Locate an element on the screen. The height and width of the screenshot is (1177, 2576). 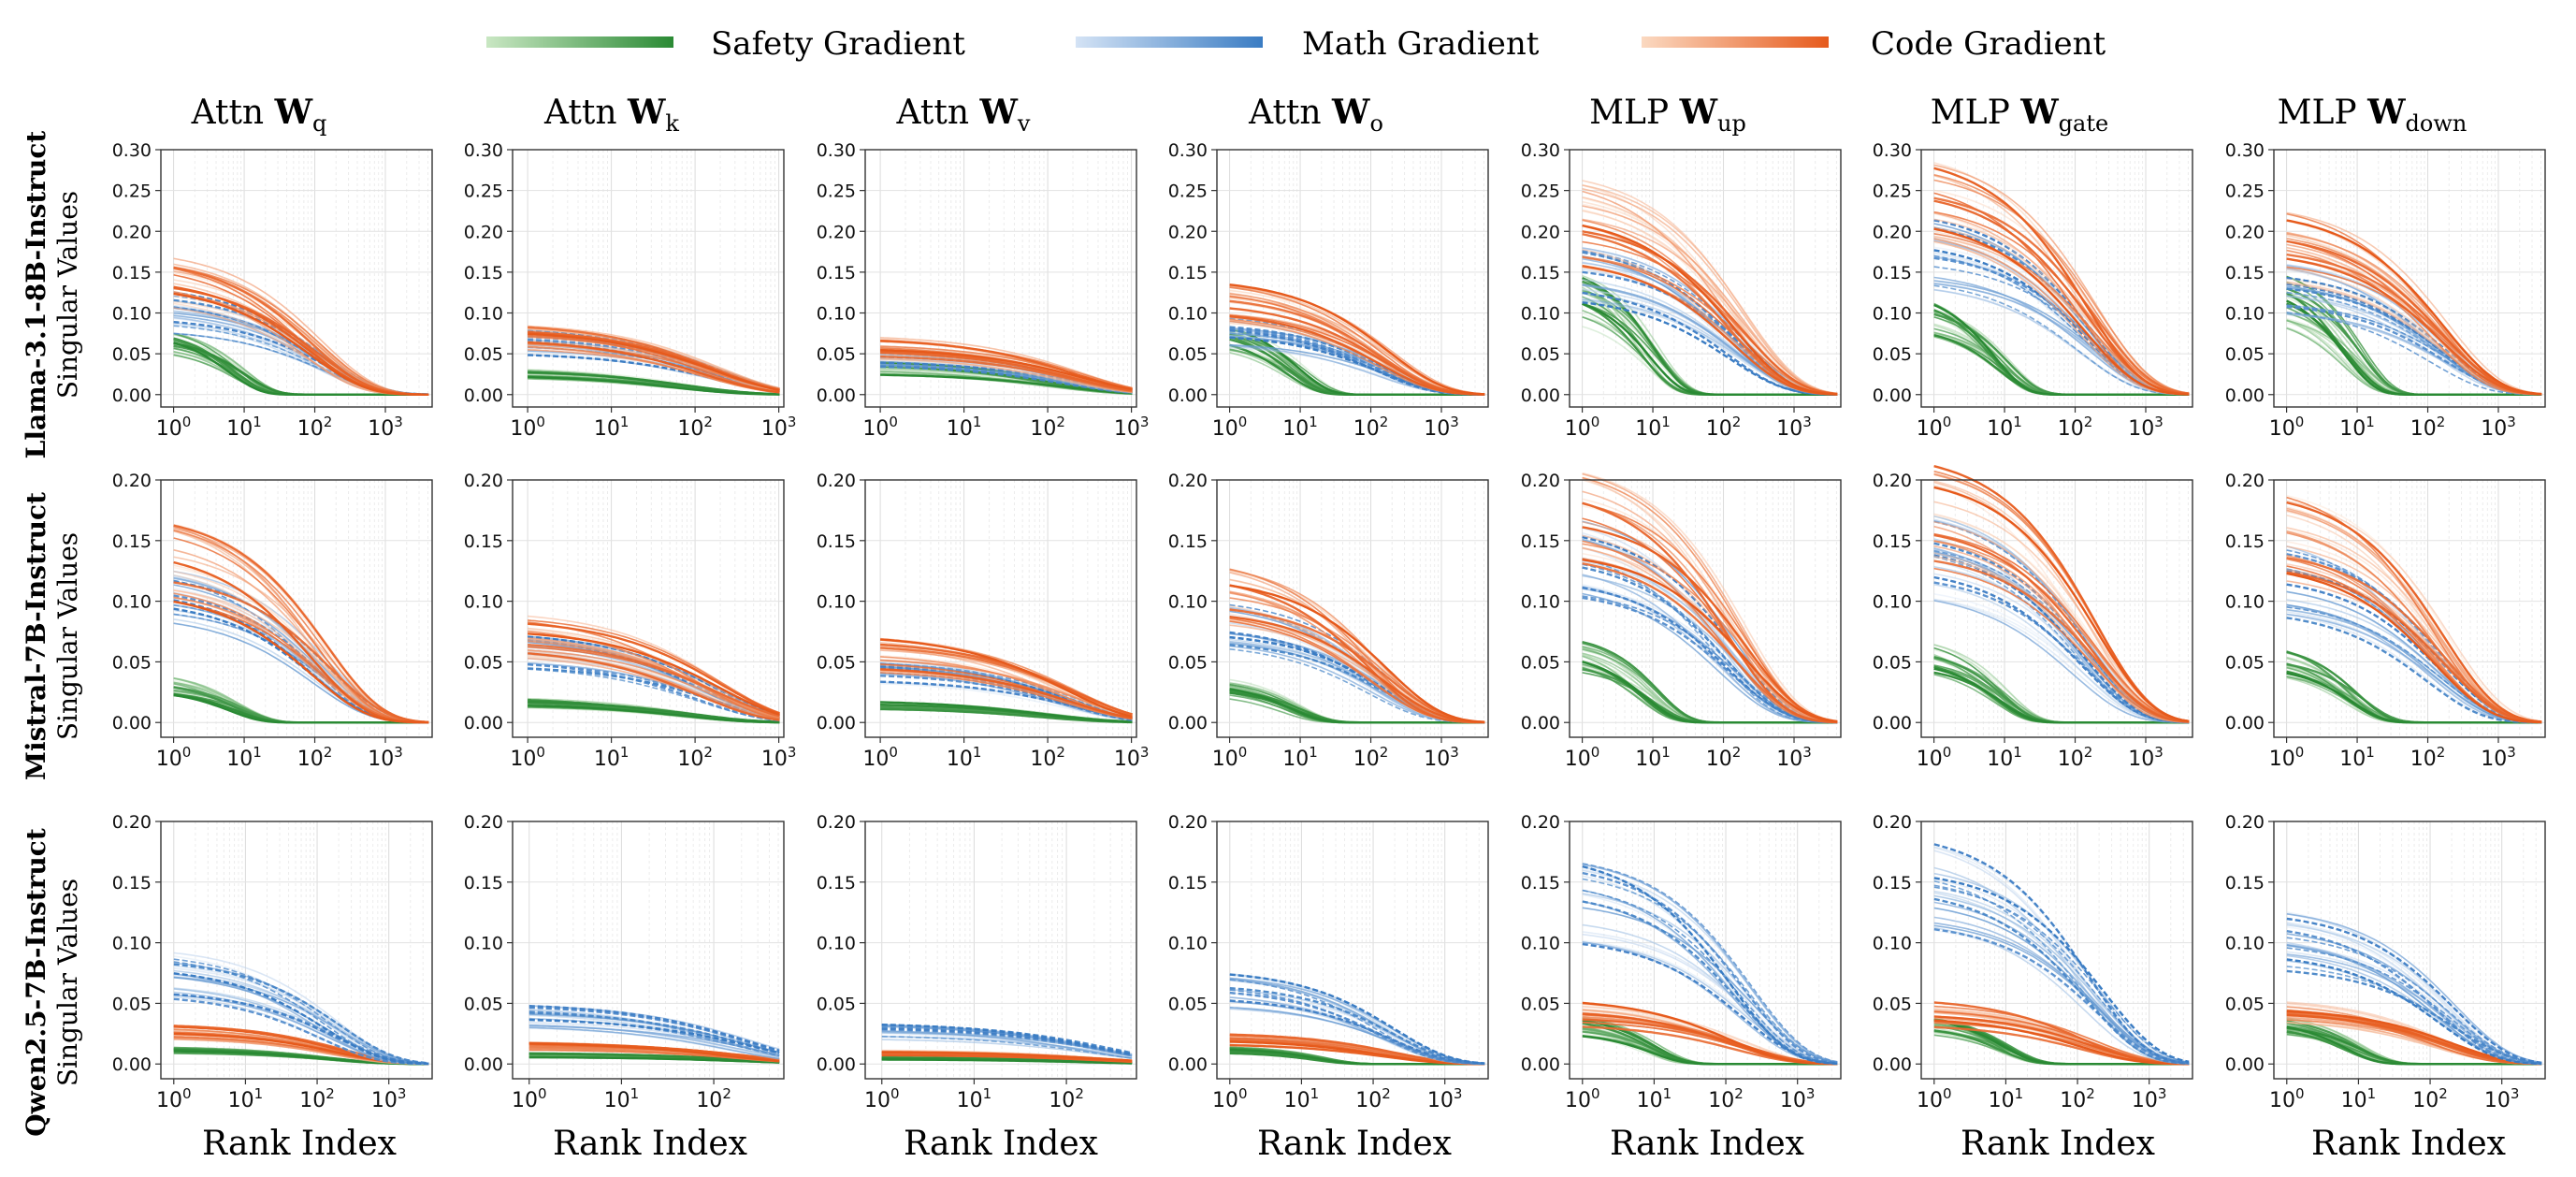
panel-r3-c5: 0.00 0.05 0.10 0.15 0.20 100 101 102 103 is located at coordinates (1682, 962).